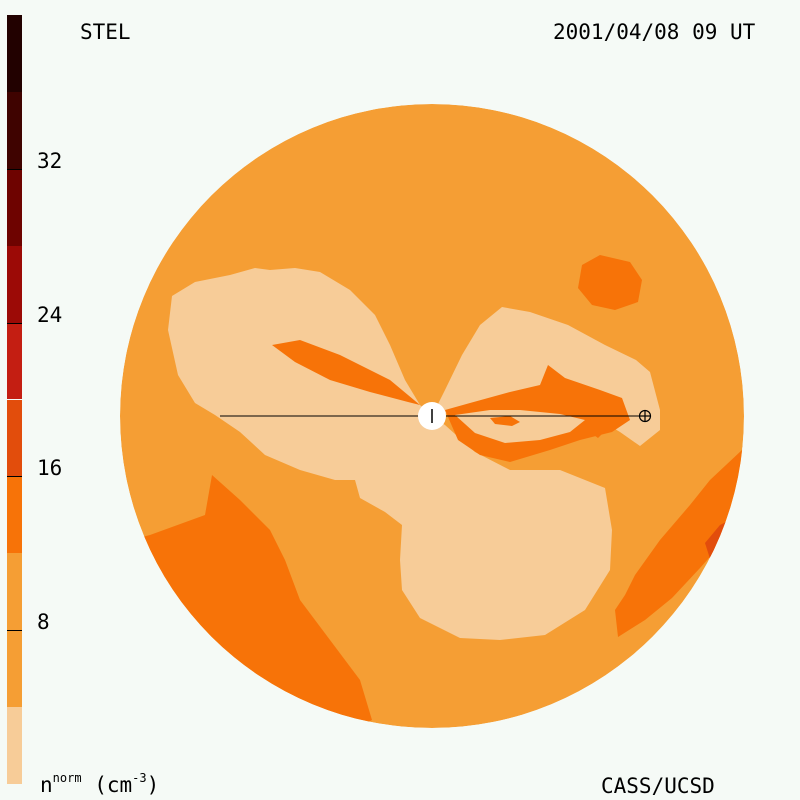 This screenshot has width=800, height=800. What do you see at coordinates (654, 32) in the screenshot?
I see `datetime-label: 2001/04/08 09 UT` at bounding box center [654, 32].